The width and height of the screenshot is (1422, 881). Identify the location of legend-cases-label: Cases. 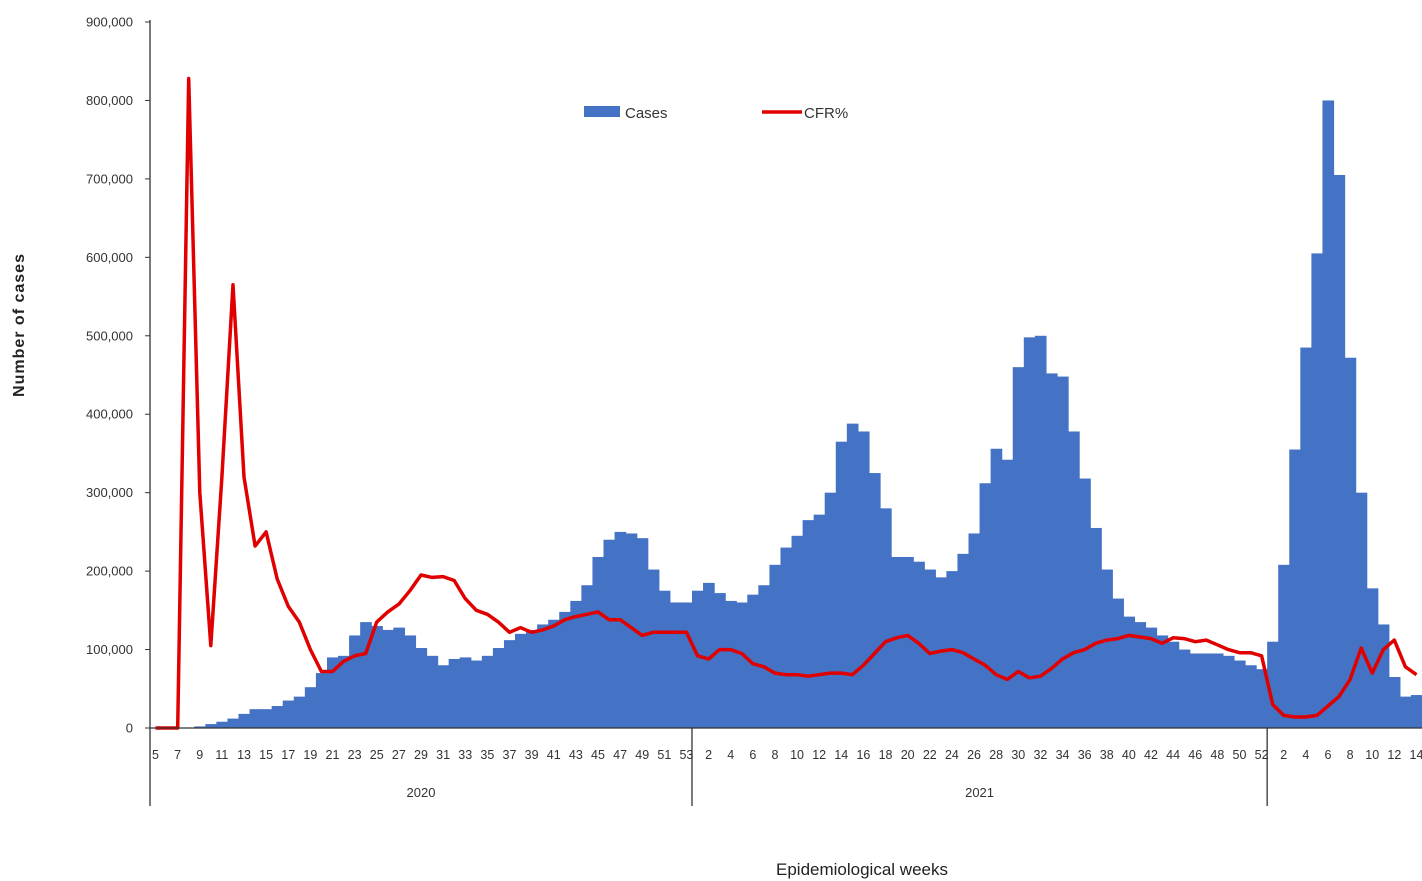
(646, 113).